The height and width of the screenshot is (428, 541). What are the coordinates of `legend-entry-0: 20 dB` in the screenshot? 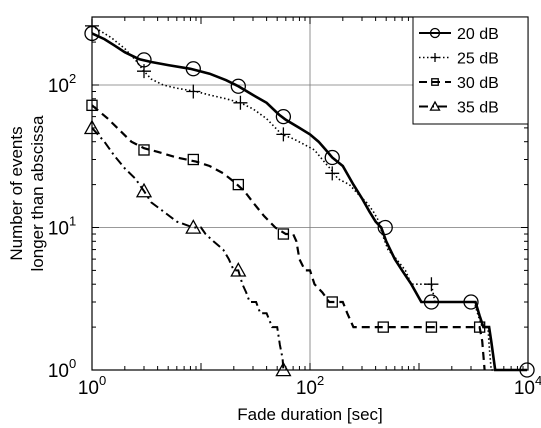 It's located at (459, 34).